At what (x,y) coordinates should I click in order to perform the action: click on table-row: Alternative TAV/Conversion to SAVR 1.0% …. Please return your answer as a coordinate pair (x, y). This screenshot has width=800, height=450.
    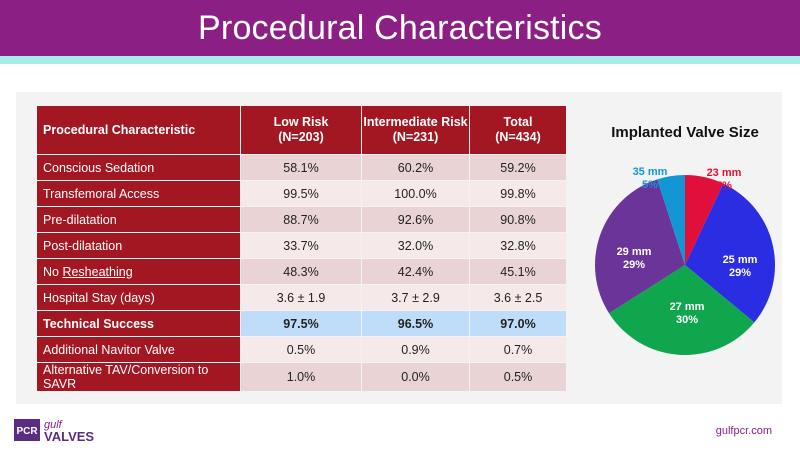
    Looking at the image, I should click on (301, 377).